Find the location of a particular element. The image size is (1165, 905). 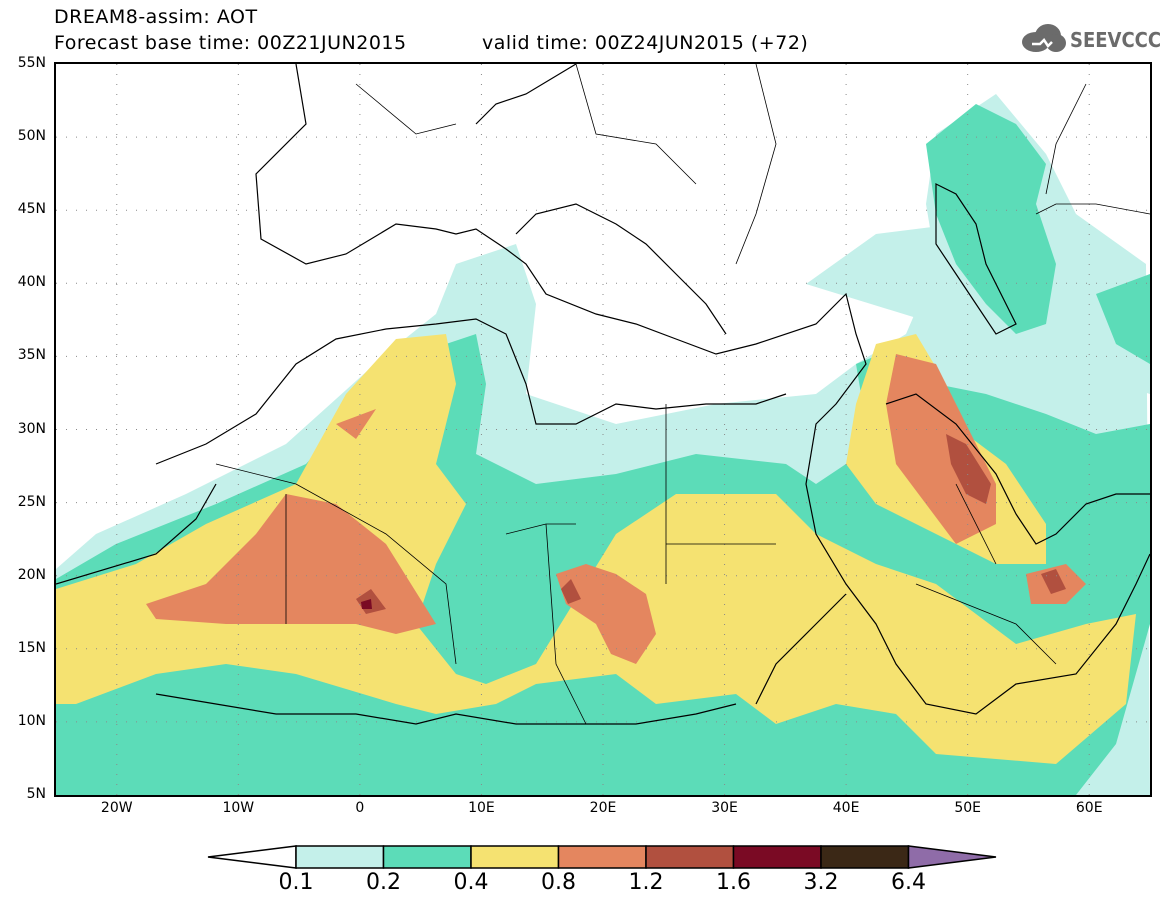

seevccc-logo: SEEVCCC is located at coordinates (1090, 40).